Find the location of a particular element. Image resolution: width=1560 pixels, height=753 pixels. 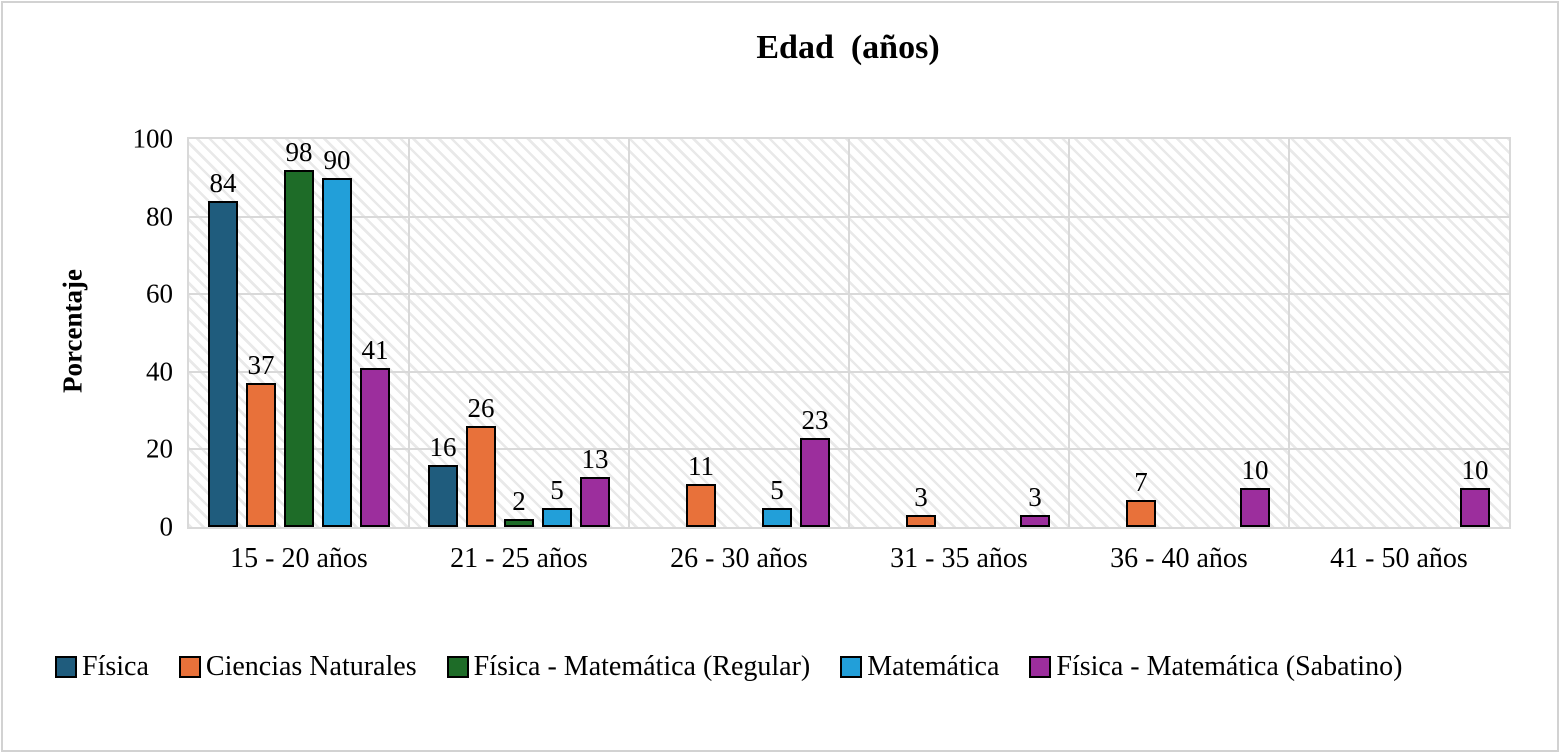

y-tick-label: 80 is located at coordinates (159, 216).